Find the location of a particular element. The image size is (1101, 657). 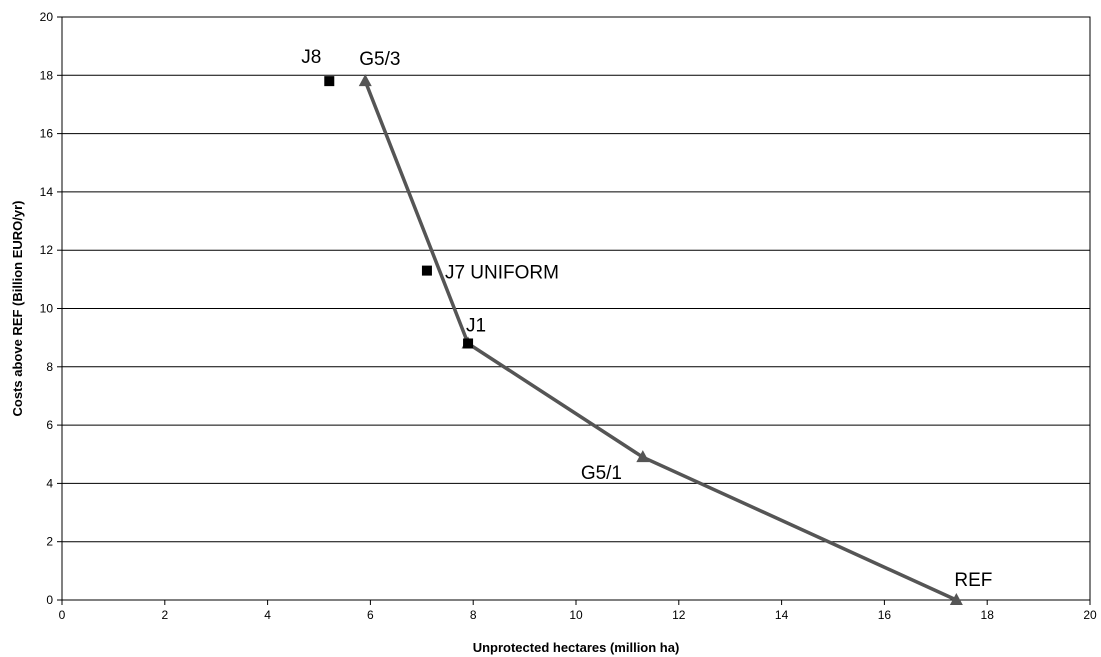

point-ref-triangle is located at coordinates (956, 599).